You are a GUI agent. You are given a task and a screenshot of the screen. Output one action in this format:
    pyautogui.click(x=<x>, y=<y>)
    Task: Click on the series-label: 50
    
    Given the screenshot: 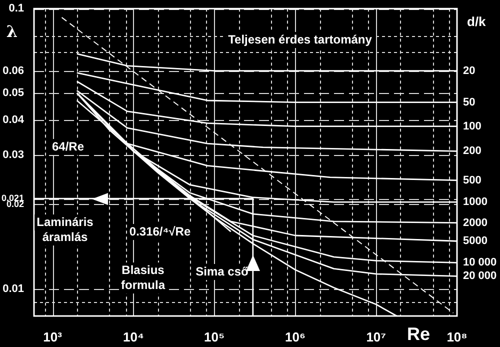 What is the action you would take?
    pyautogui.click(x=469, y=102)
    